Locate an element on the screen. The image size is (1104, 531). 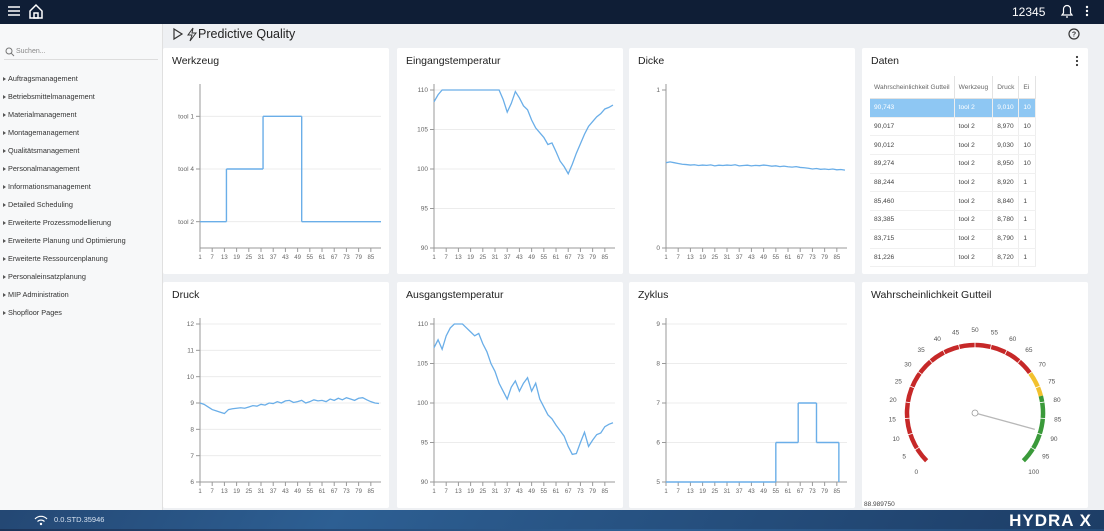
menu-item: Personaleinsatzplanung is located at coordinates (63, 277).